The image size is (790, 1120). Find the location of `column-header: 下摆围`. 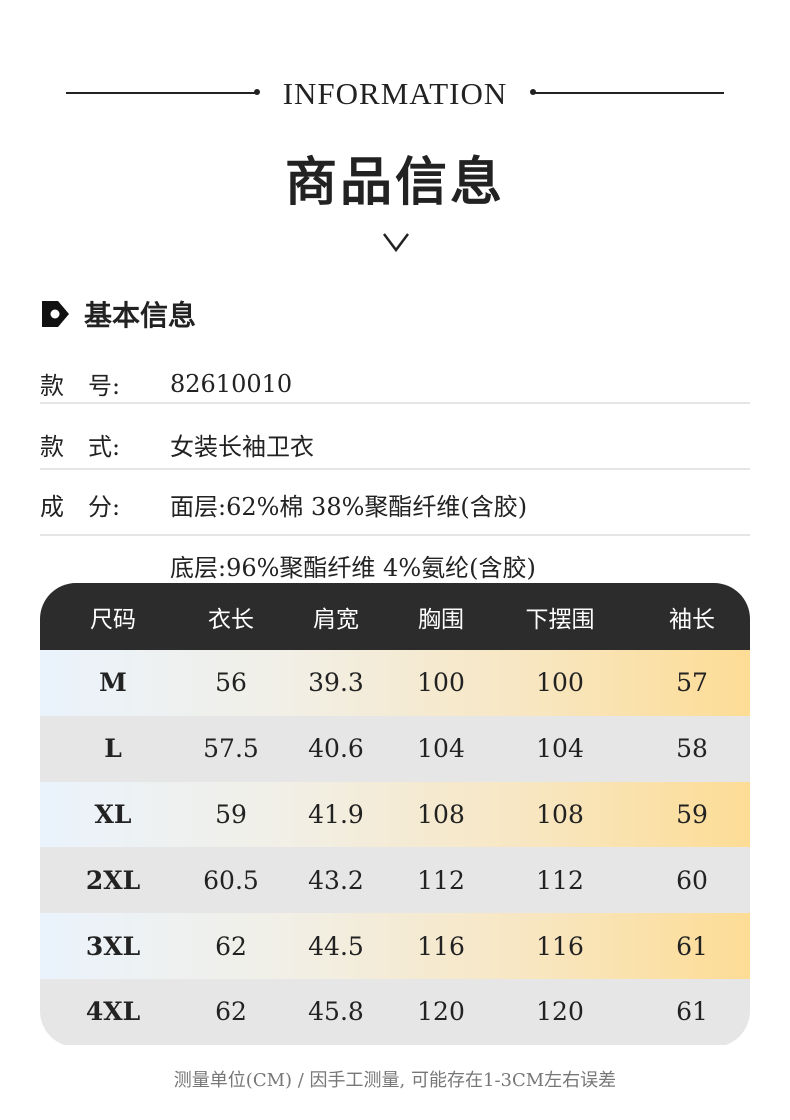

column-header: 下摆围 is located at coordinates (560, 619).